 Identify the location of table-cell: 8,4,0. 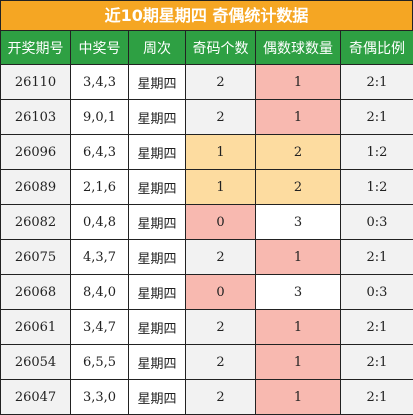
(100, 292).